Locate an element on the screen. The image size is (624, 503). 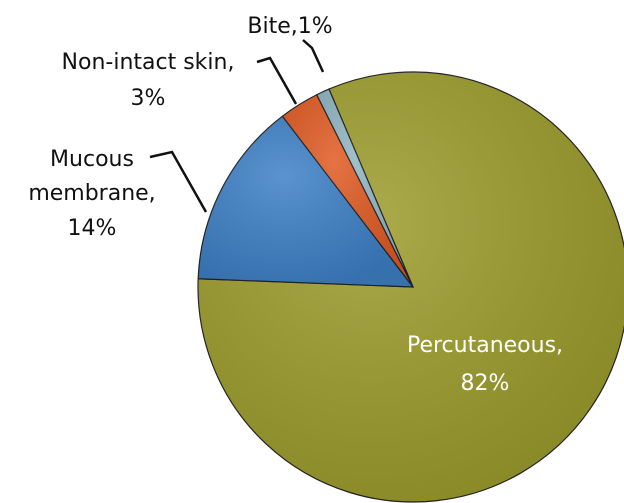
slice-label: Mucous is located at coordinates (92, 159).